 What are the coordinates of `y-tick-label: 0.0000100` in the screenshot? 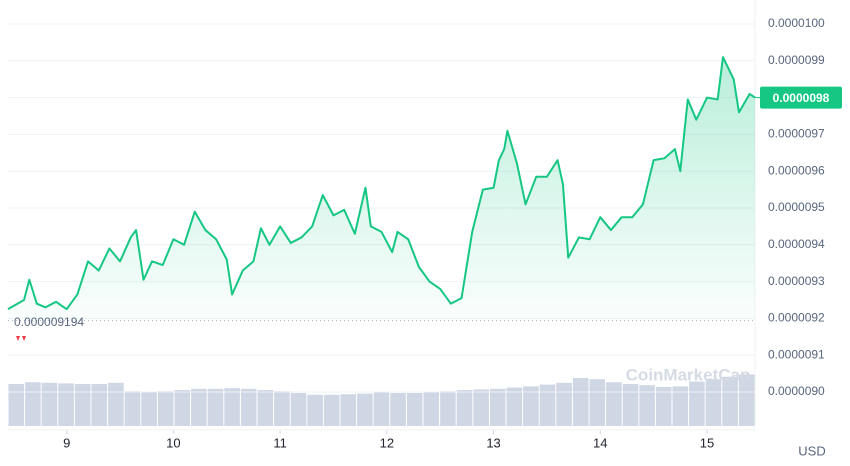 It's located at (796, 23).